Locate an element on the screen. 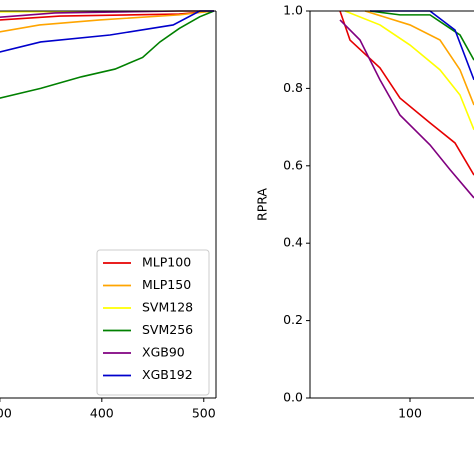 Image resolution: width=474 pixels, height=474 pixels. legend-label: SVM256 is located at coordinates (167, 329).